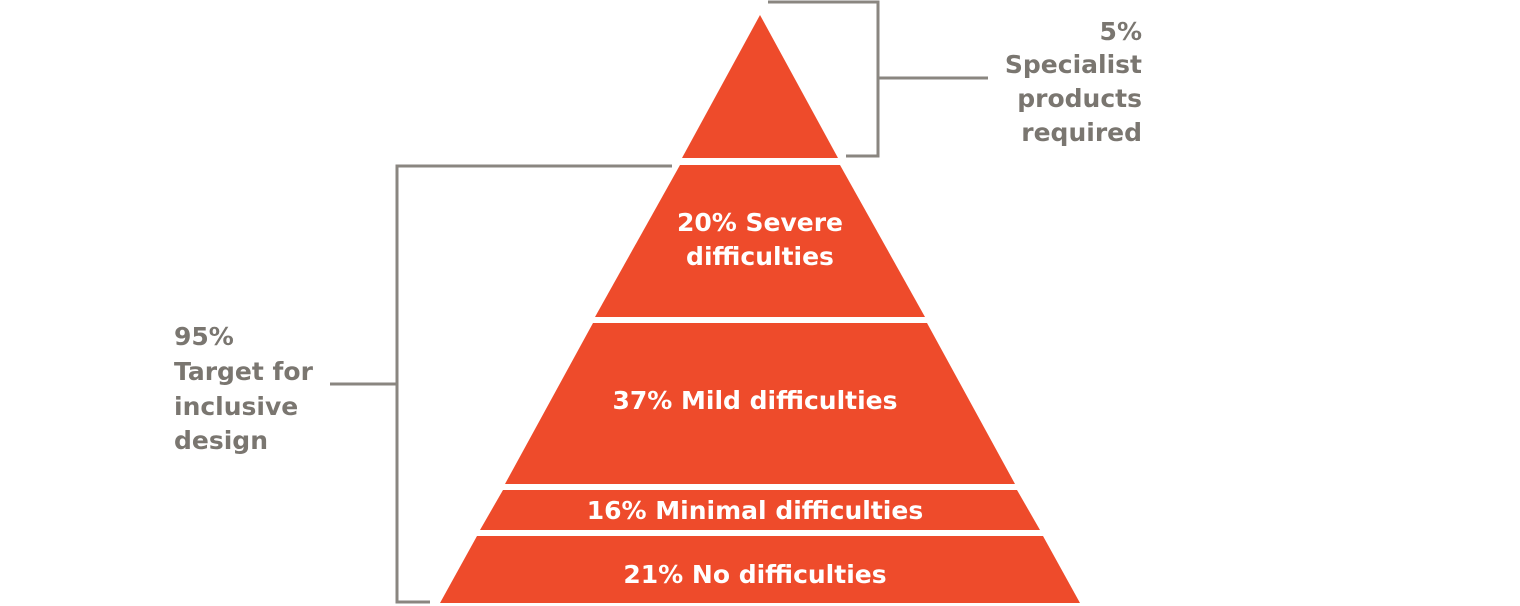 This screenshot has height=606, width=1520. Describe the element at coordinates (204, 336) in the screenshot. I see `inclusive-percent: 95%` at that location.